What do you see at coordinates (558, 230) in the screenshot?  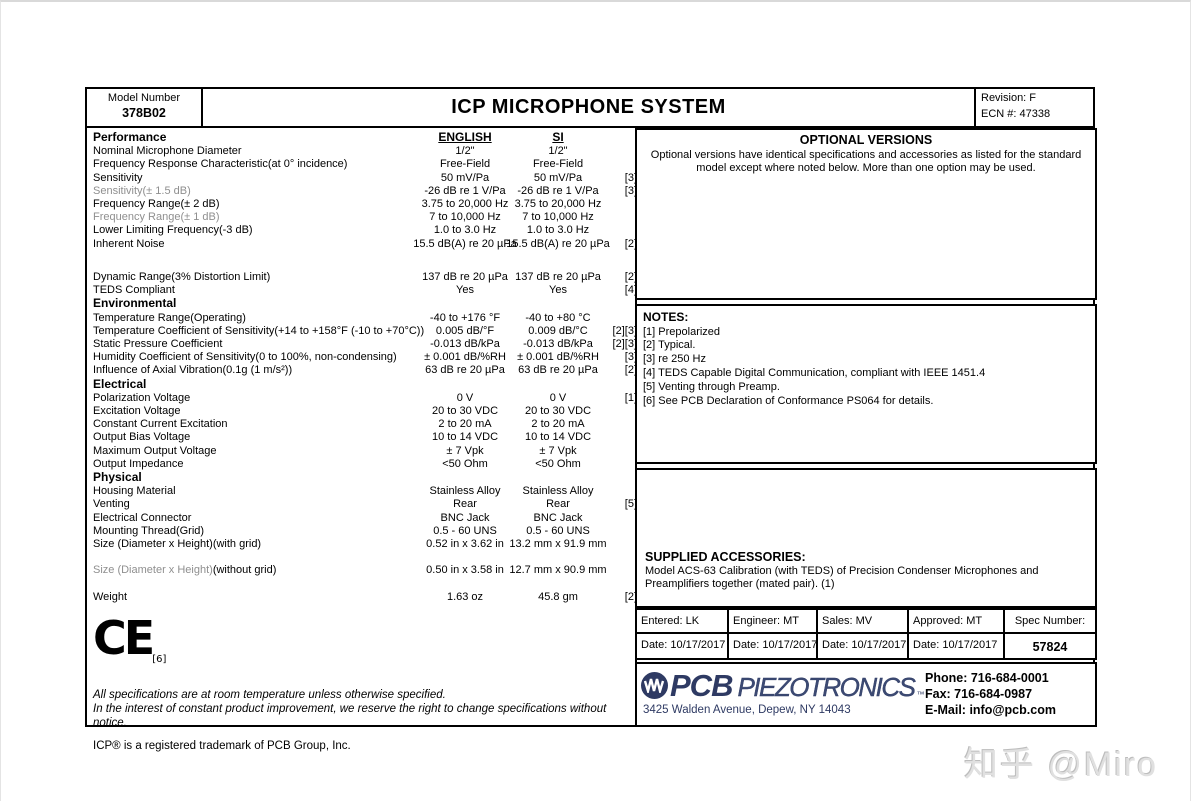 I see `si-value: 1.0 to 3.0 Hz` at bounding box center [558, 230].